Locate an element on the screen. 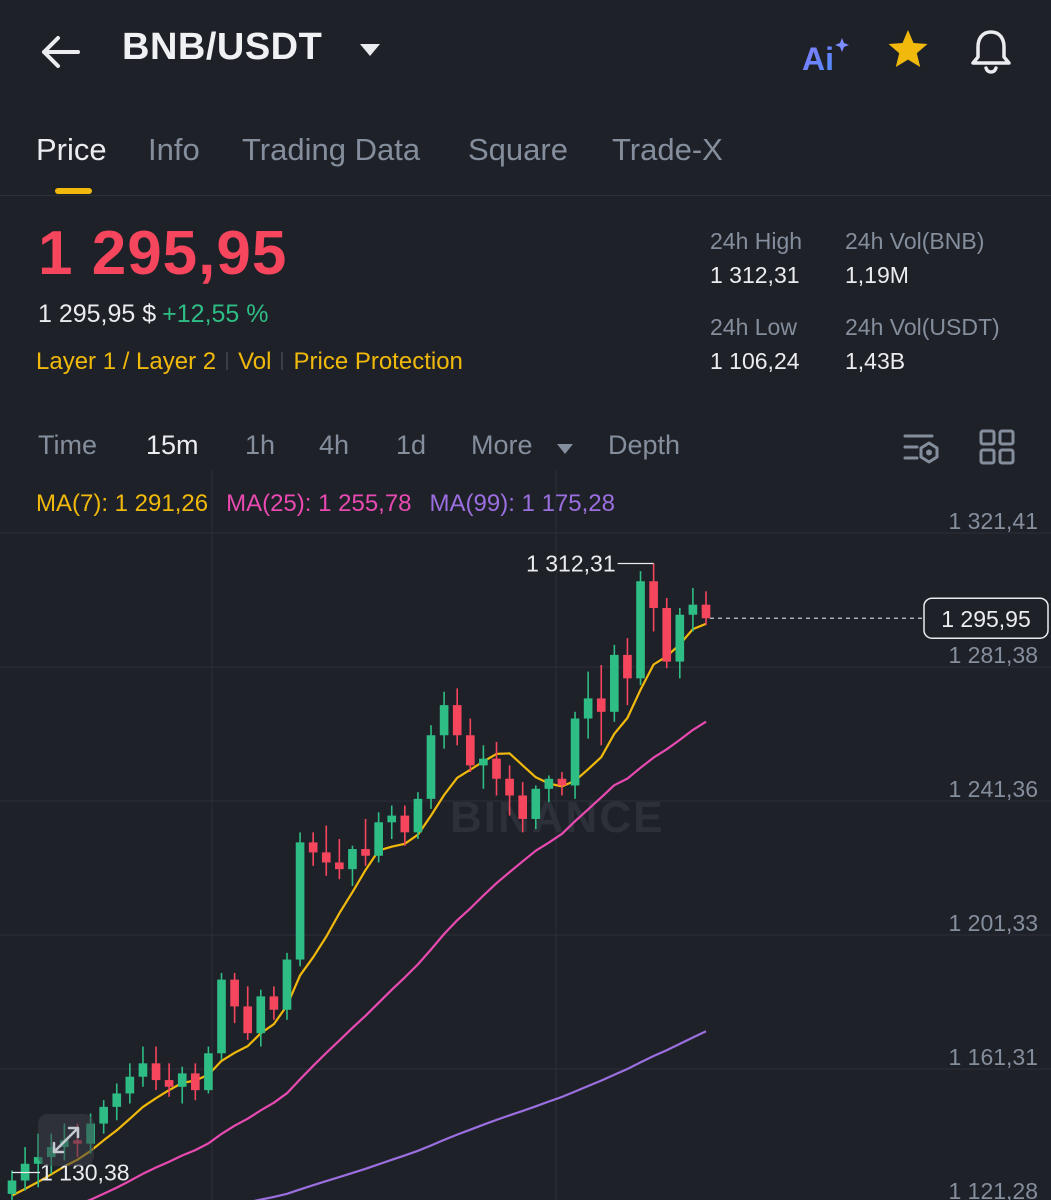 The width and height of the screenshot is (1051, 1200). bell-icon is located at coordinates (991, 51).